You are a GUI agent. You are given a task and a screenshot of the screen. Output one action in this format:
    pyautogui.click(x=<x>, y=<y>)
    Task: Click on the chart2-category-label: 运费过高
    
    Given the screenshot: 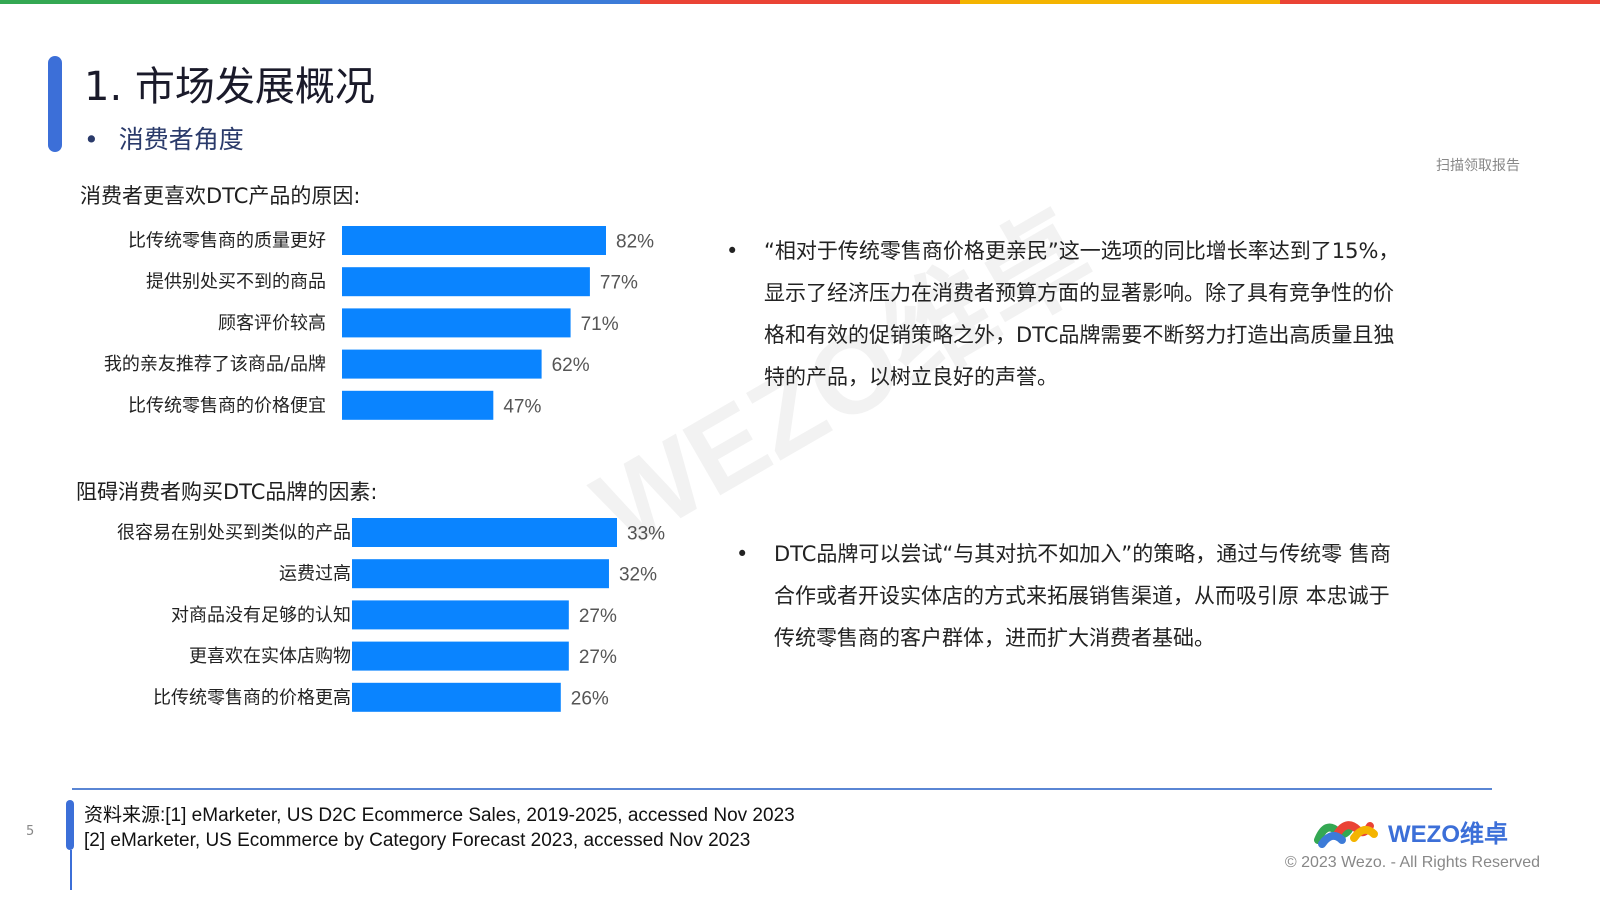 What is the action you would take?
    pyautogui.click(x=315, y=574)
    